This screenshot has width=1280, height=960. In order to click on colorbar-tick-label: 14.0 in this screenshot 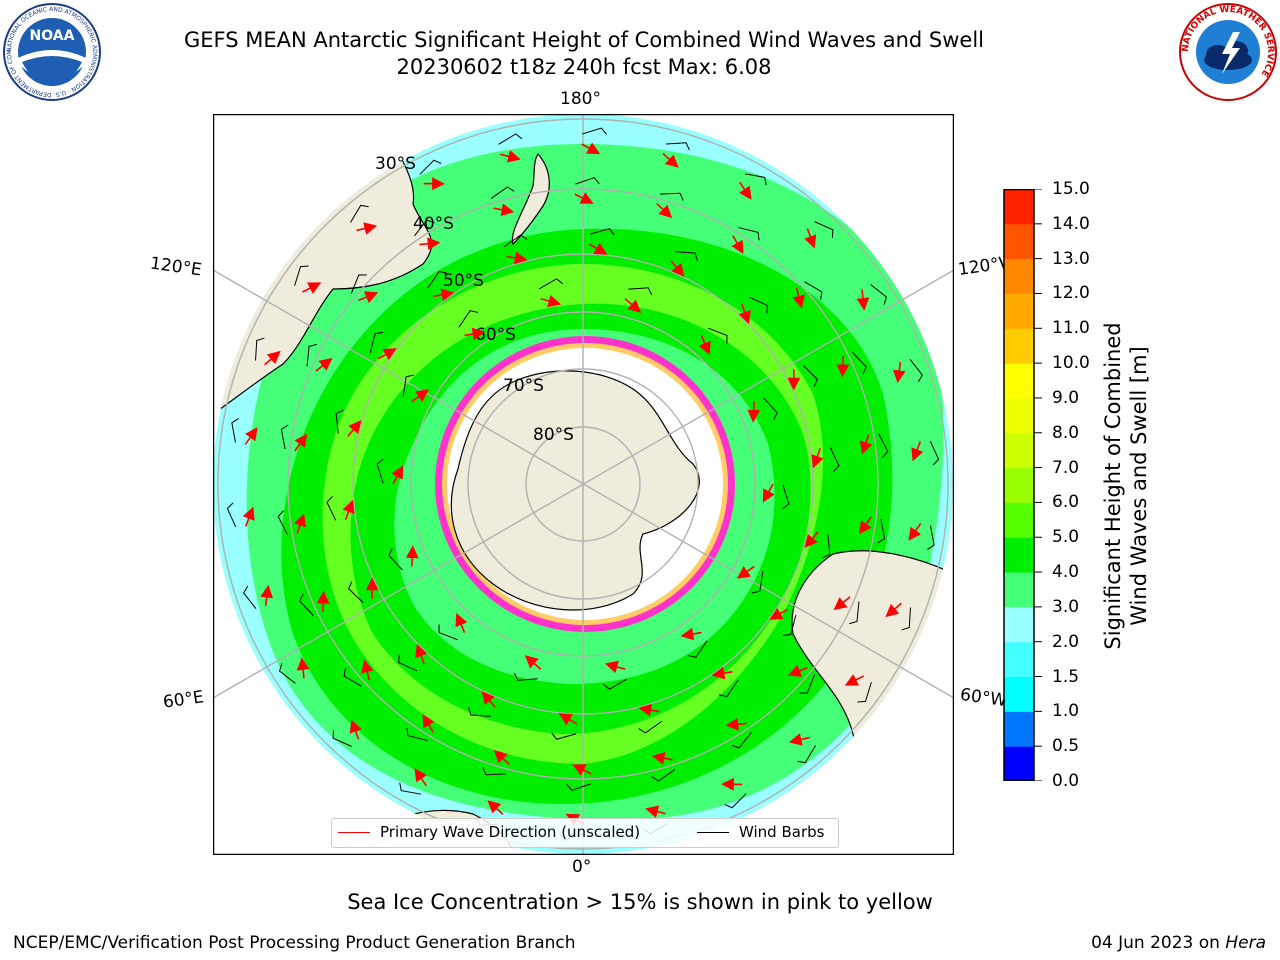, I will do `click(1071, 223)`.